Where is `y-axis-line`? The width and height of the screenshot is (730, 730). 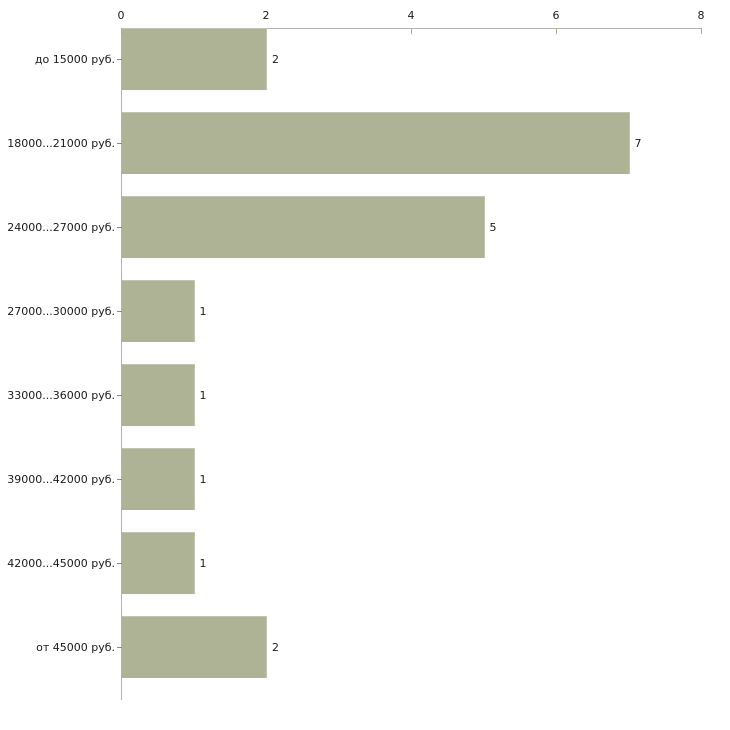
y-axis-line is located at coordinates (121, 364).